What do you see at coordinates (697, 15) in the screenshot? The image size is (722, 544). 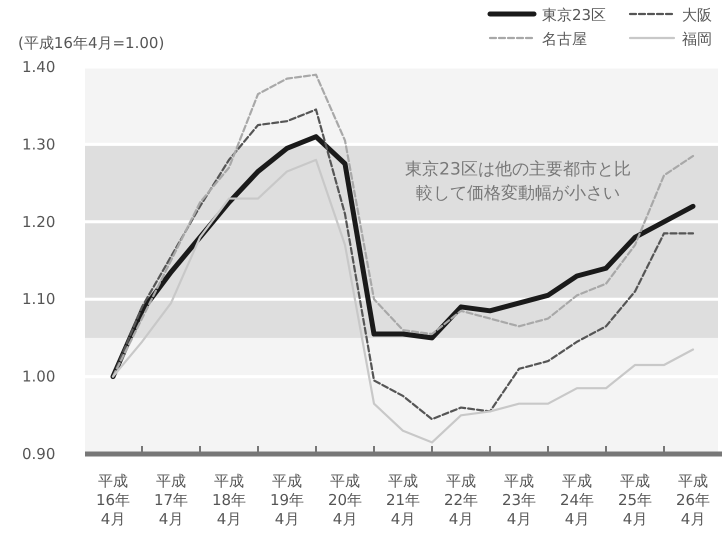 I see `legend-label: 大阪` at bounding box center [697, 15].